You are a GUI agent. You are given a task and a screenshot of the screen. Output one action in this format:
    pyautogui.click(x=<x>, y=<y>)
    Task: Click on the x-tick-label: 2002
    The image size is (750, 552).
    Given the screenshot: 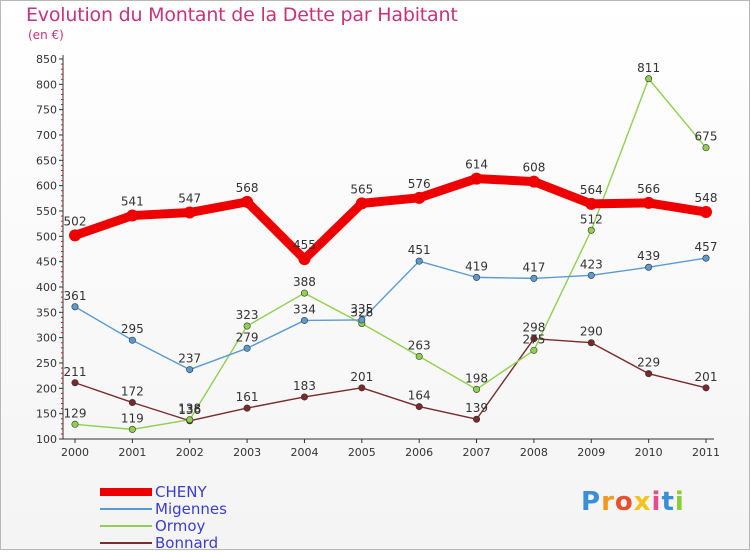 What is the action you would take?
    pyautogui.click(x=190, y=452)
    